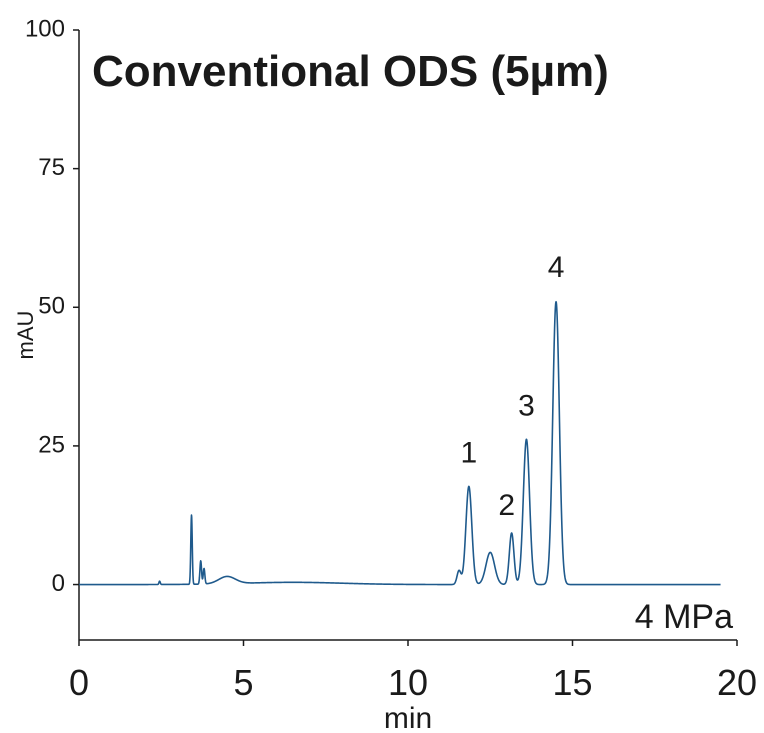 The width and height of the screenshot is (764, 733). I want to click on x-axis: 0 5 10 15 20 min, so click(413, 686).